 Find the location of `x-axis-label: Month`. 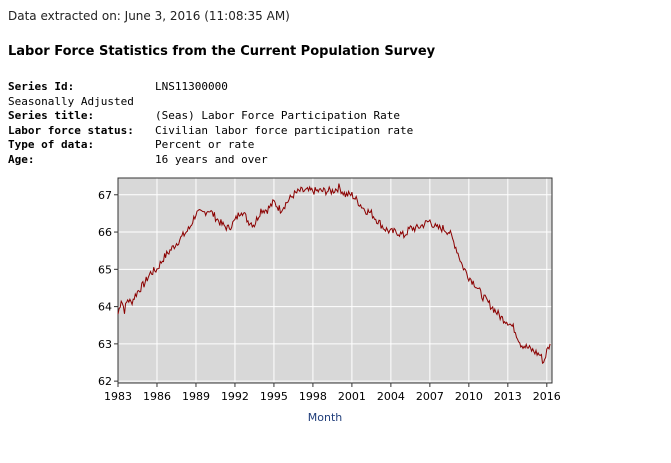

x-axis-label: Month is located at coordinates (325, 417).